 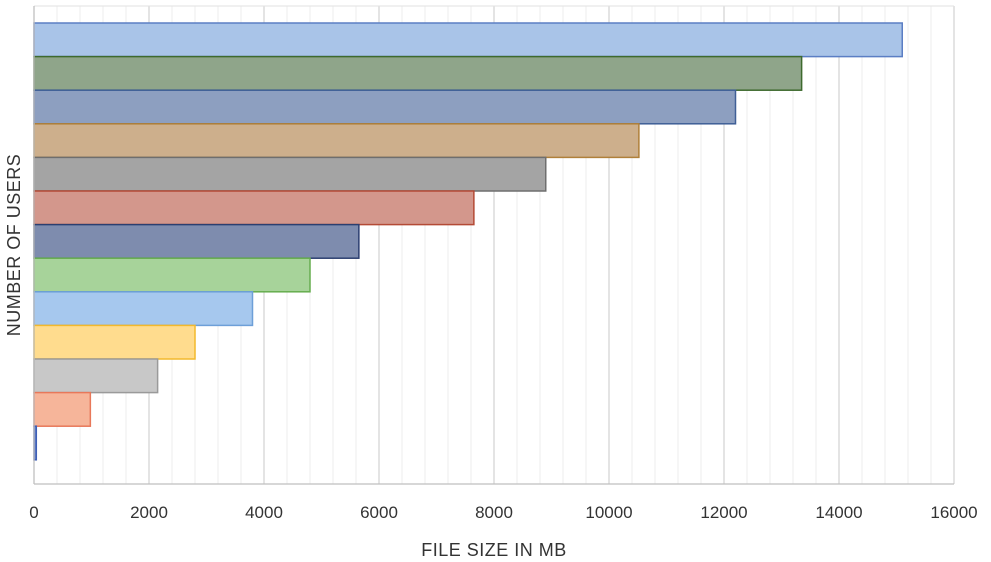 What do you see at coordinates (608, 512) in the screenshot?
I see `x-tick-label: 10000` at bounding box center [608, 512].